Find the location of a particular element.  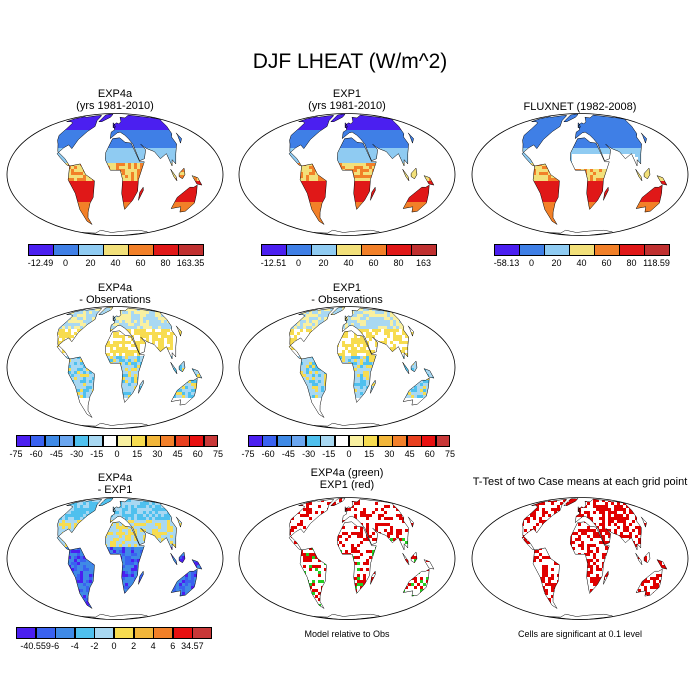

panel-title-exp4a: EXP4a (yrs 1981-2010) is located at coordinates (115, 100).